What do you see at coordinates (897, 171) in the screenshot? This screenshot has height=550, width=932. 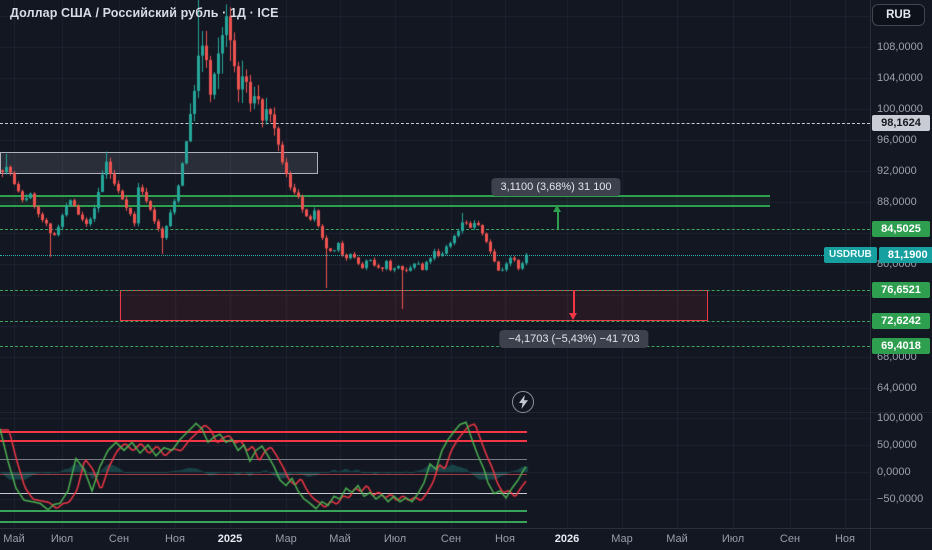 I see `price-tick-92: 92,0000` at bounding box center [897, 171].